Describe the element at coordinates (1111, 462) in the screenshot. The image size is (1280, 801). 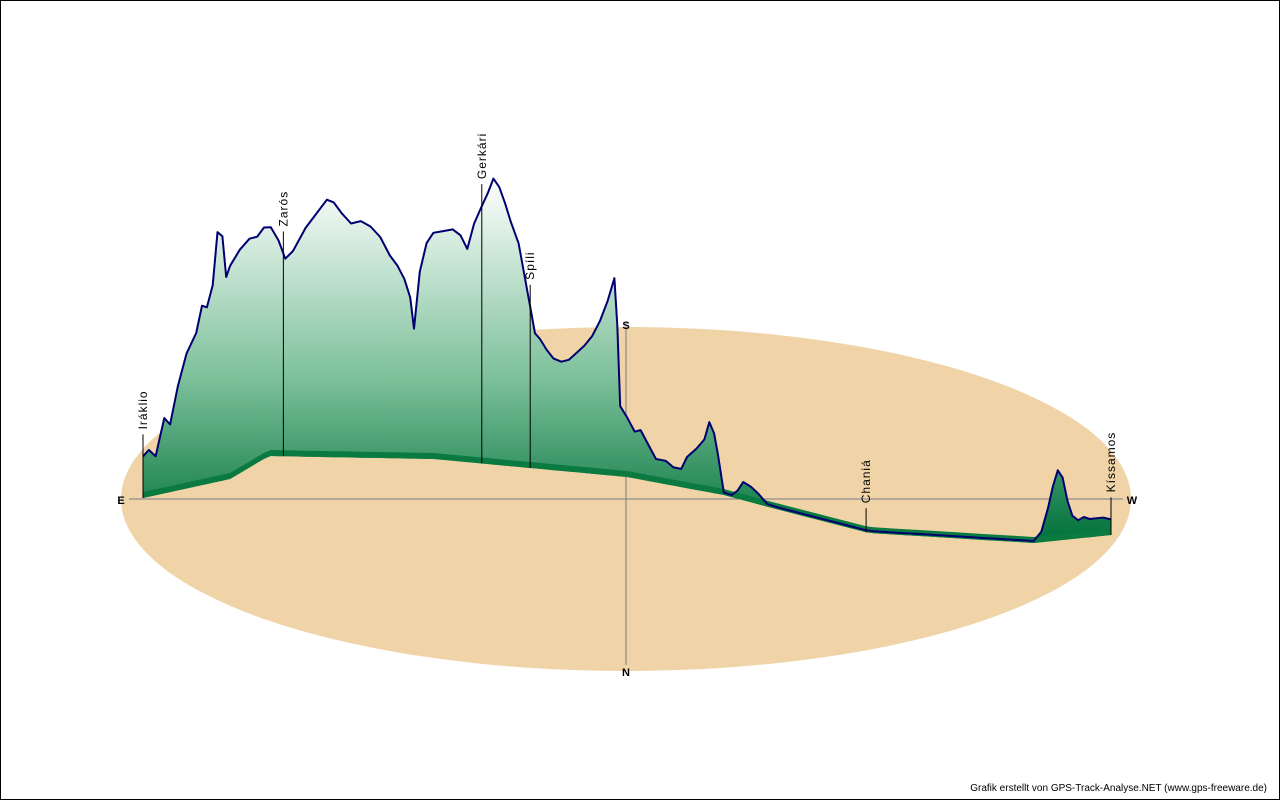
I see `place-label: Kíssamos` at that location.